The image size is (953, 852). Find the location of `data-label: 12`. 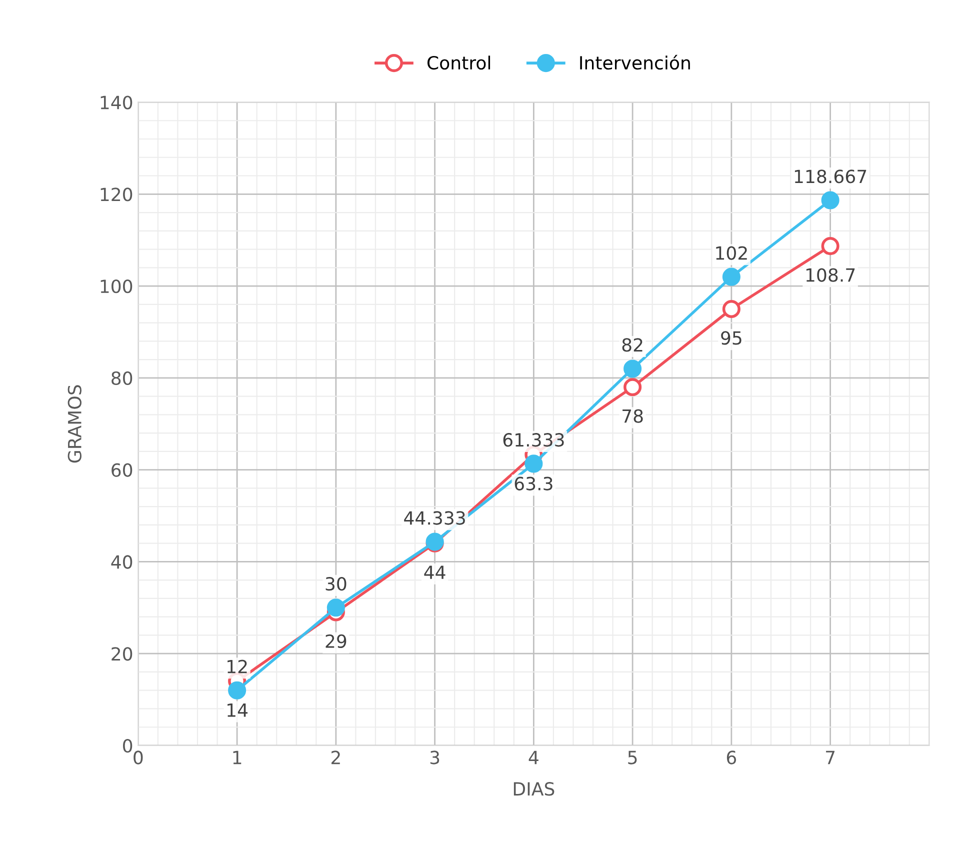

data-label: 12 is located at coordinates (237, 667).